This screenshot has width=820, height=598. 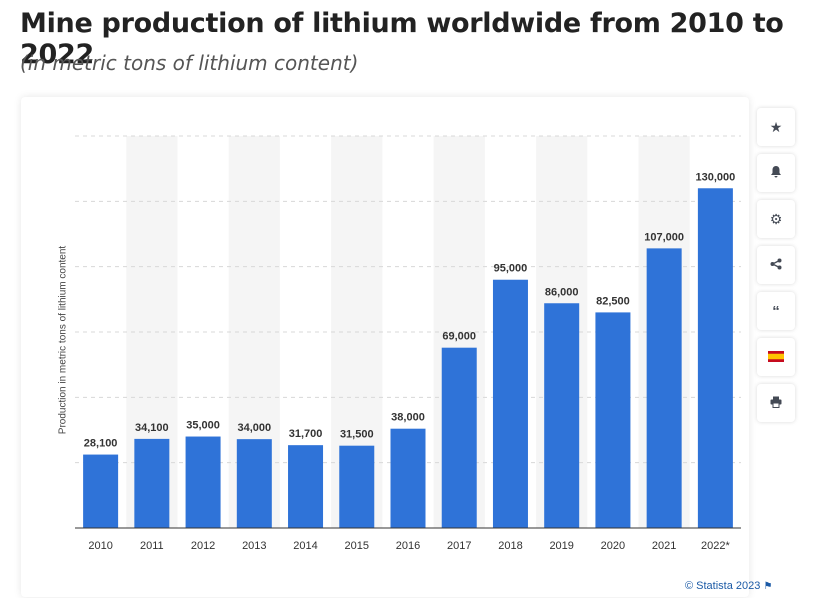 I want to click on x-tick-label: 2017, so click(x=459, y=546).